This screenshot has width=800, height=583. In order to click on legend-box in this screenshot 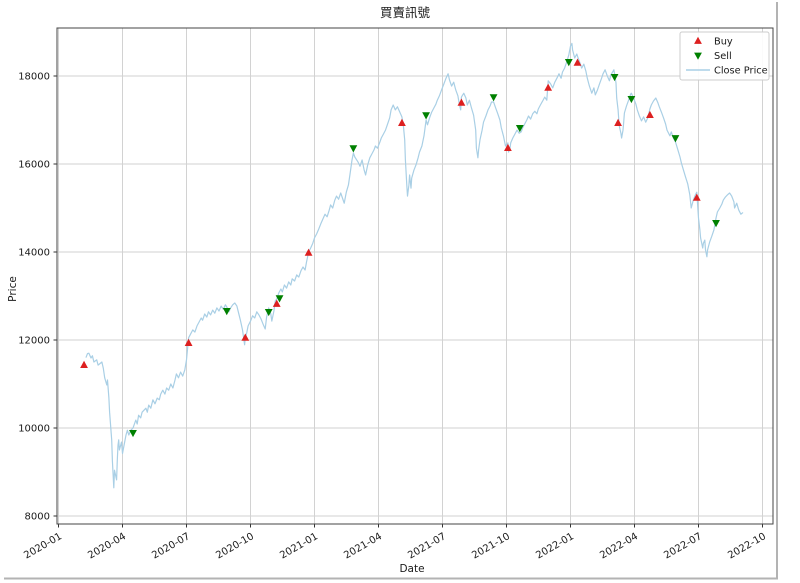, I will do `click(724, 56)`.